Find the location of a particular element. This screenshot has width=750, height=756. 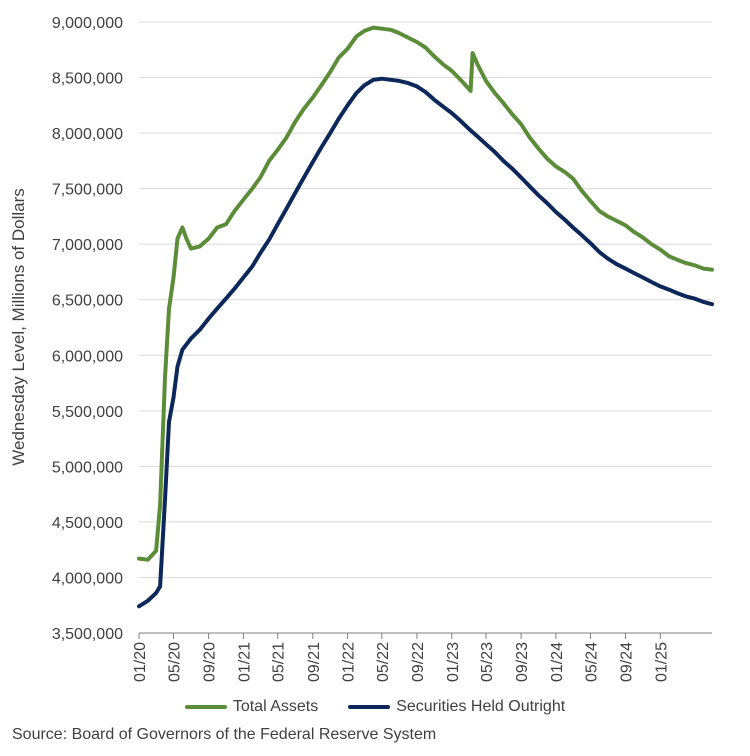

y-tick-label: 4,000,000 is located at coordinates (87, 578).